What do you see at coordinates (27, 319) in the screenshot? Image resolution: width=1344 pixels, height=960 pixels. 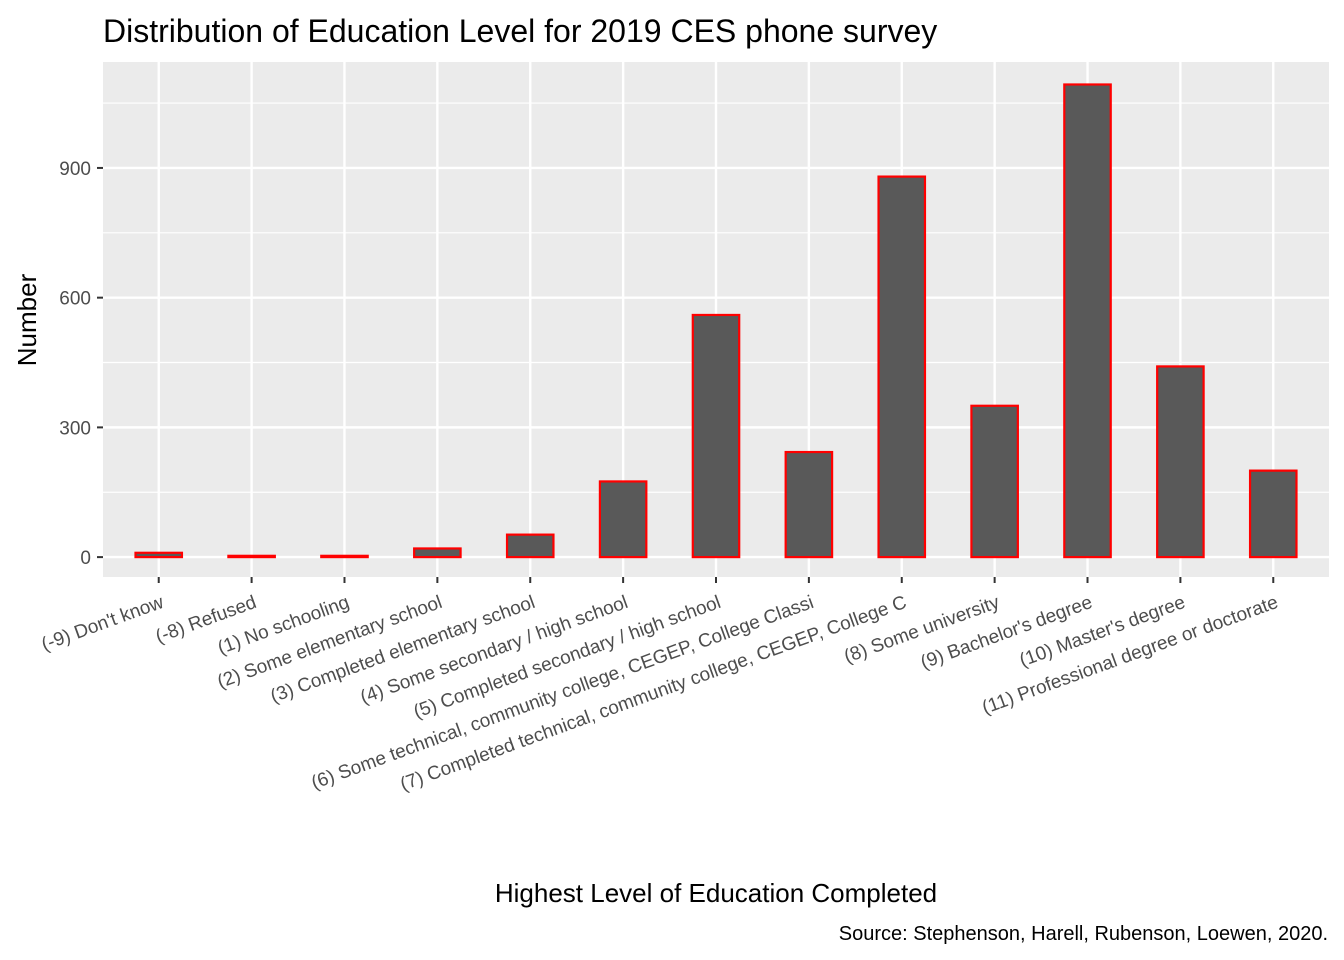 I see `y-axis-title: Number` at bounding box center [27, 319].